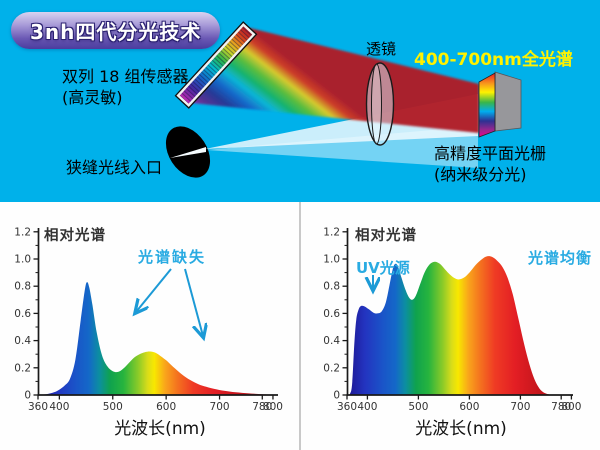 The image size is (600, 450). What do you see at coordinates (500, 104) in the screenshot?
I see `grating` at bounding box center [500, 104].